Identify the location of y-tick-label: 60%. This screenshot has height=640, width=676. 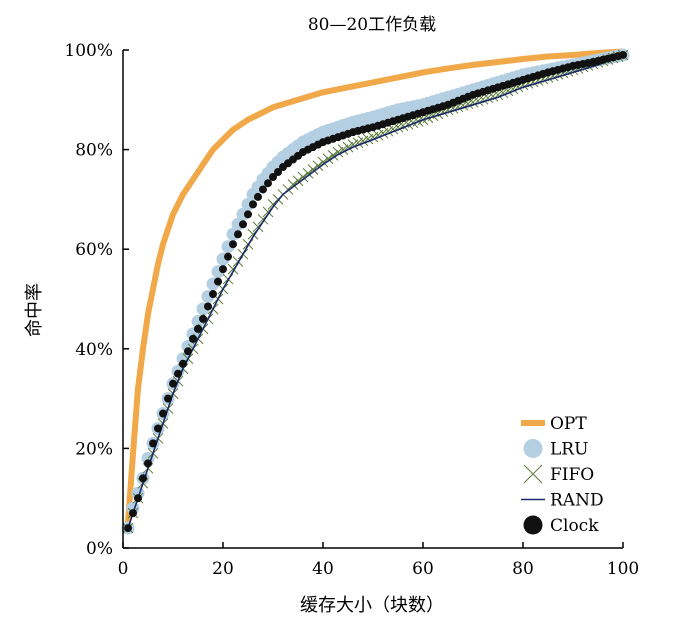
(94, 250).